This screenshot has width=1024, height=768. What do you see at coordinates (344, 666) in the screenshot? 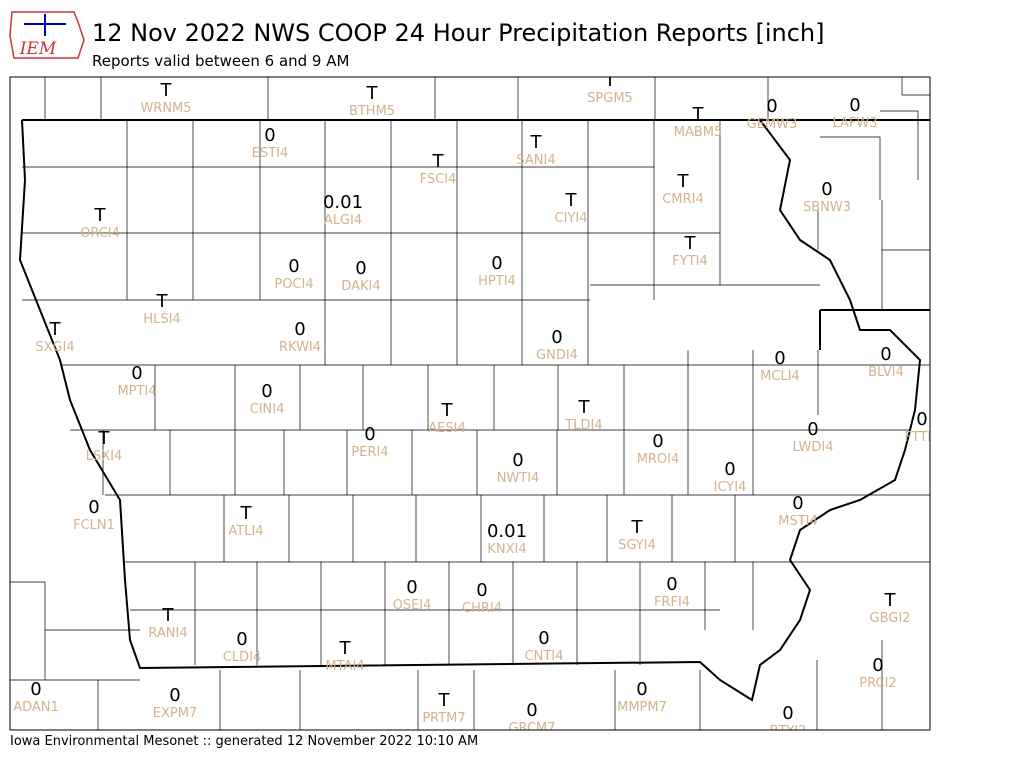
I see `station-id: MTAI4` at bounding box center [344, 666].